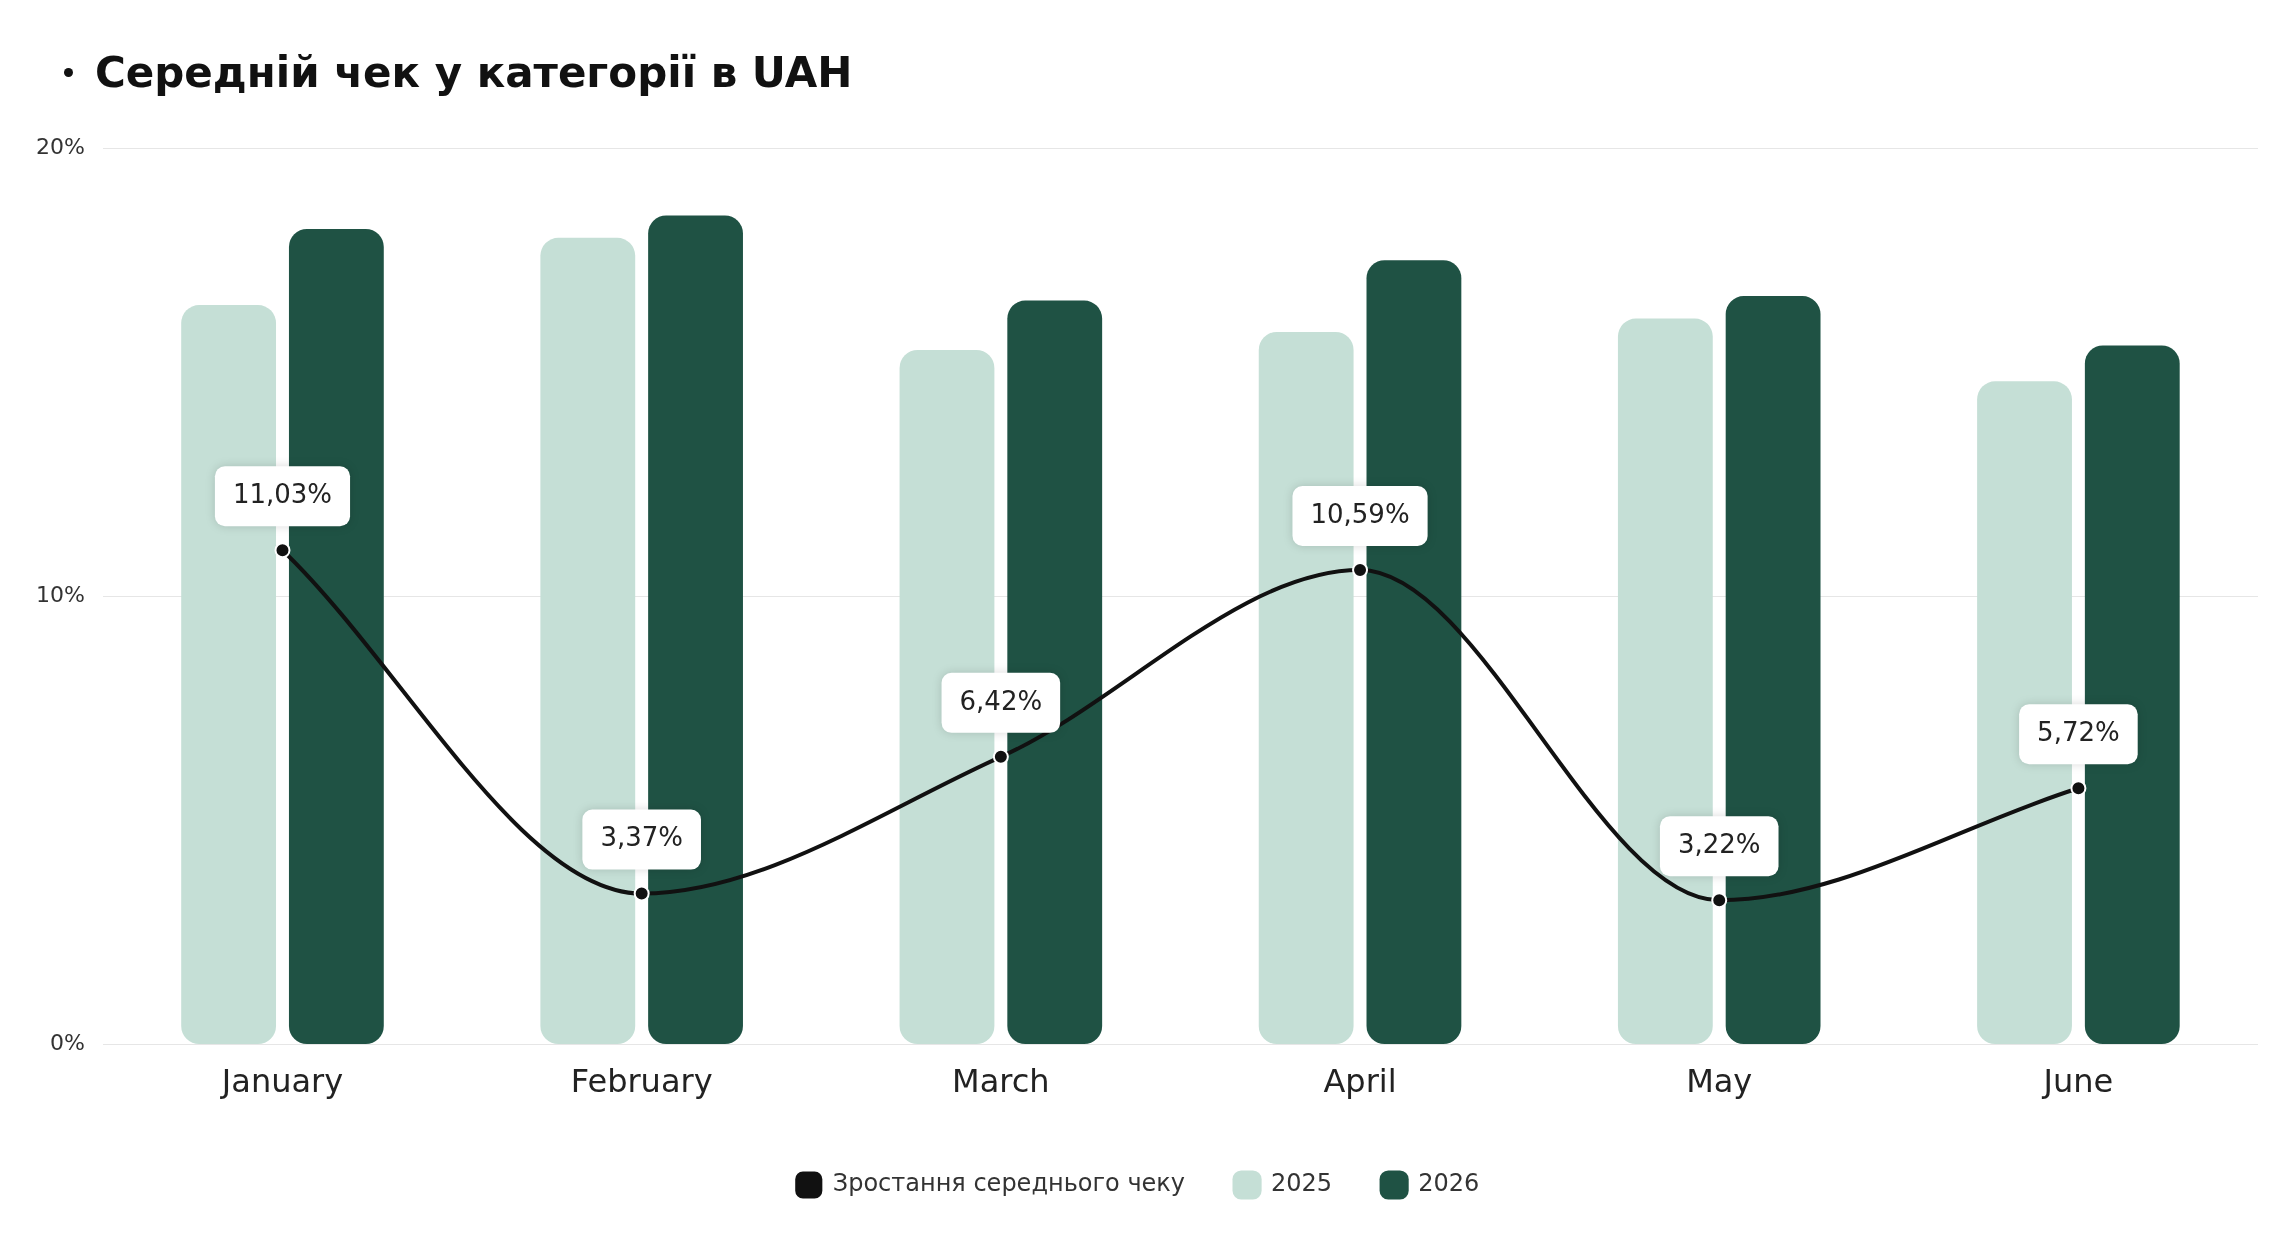 This screenshot has height=1246, width=2296. What do you see at coordinates (281, 1081) in the screenshot?
I see `x-tick-label: January` at bounding box center [281, 1081].